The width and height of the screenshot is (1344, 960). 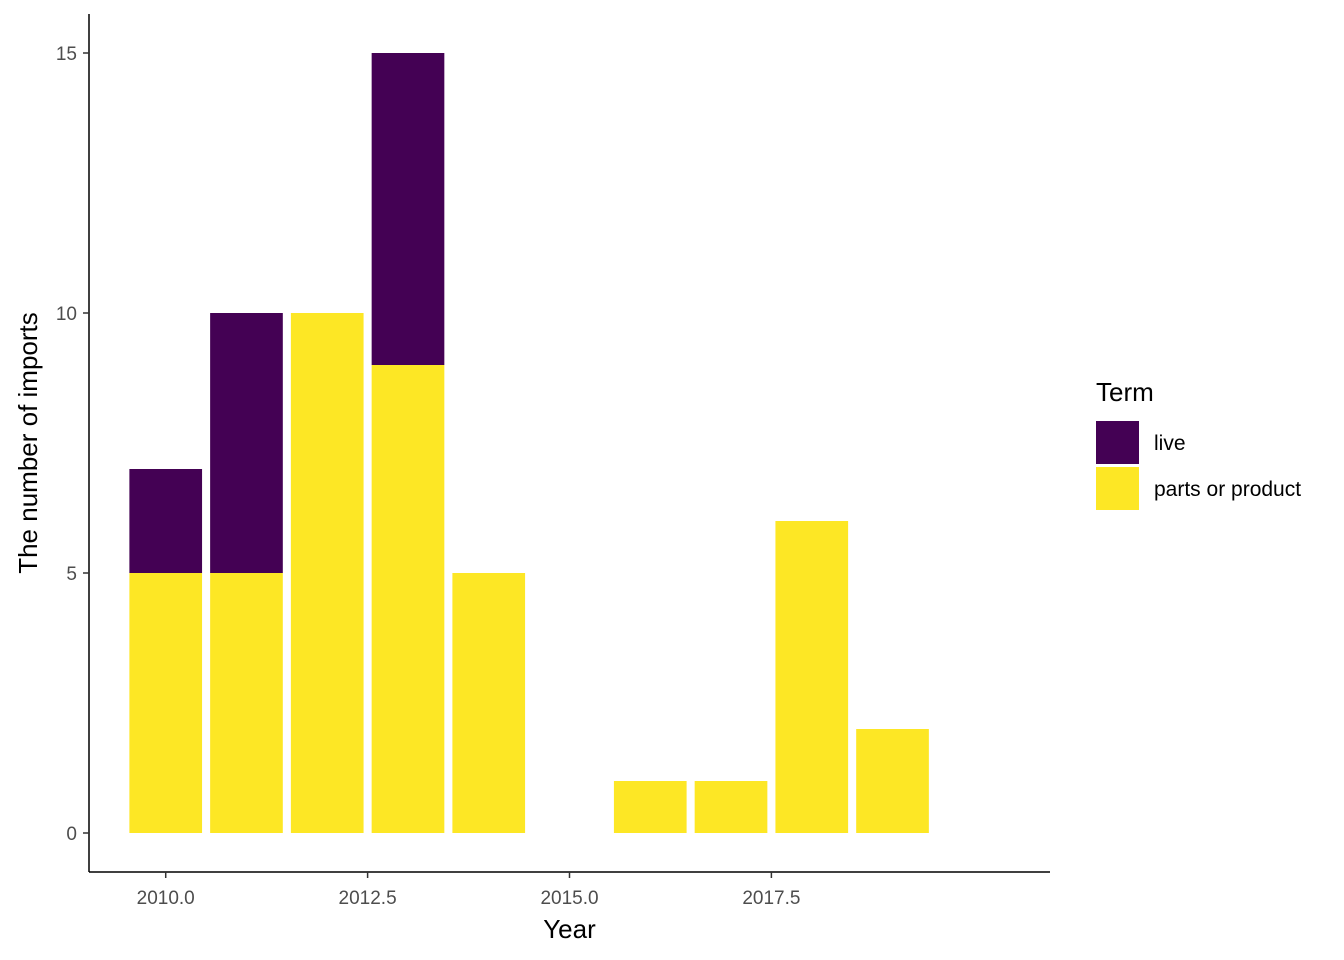 What do you see at coordinates (166, 703) in the screenshot?
I see `bar-parts-or-product-2010` at bounding box center [166, 703].